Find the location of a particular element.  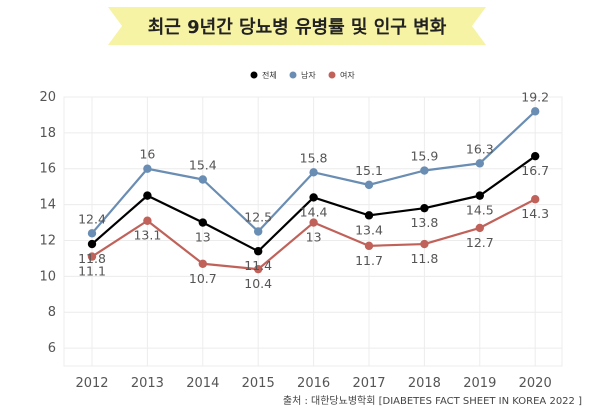

y-tick-label-3: 12 is located at coordinates (47, 240).